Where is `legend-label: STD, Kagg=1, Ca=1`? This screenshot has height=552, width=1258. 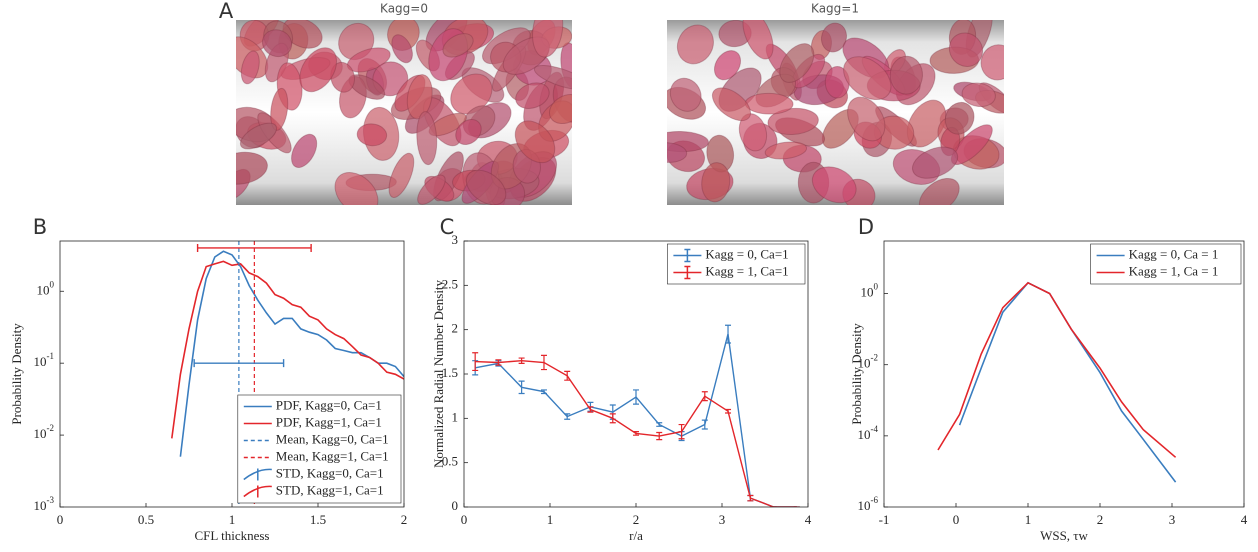
legend-label: STD, Kagg=1, Ca=1 is located at coordinates (330, 489).